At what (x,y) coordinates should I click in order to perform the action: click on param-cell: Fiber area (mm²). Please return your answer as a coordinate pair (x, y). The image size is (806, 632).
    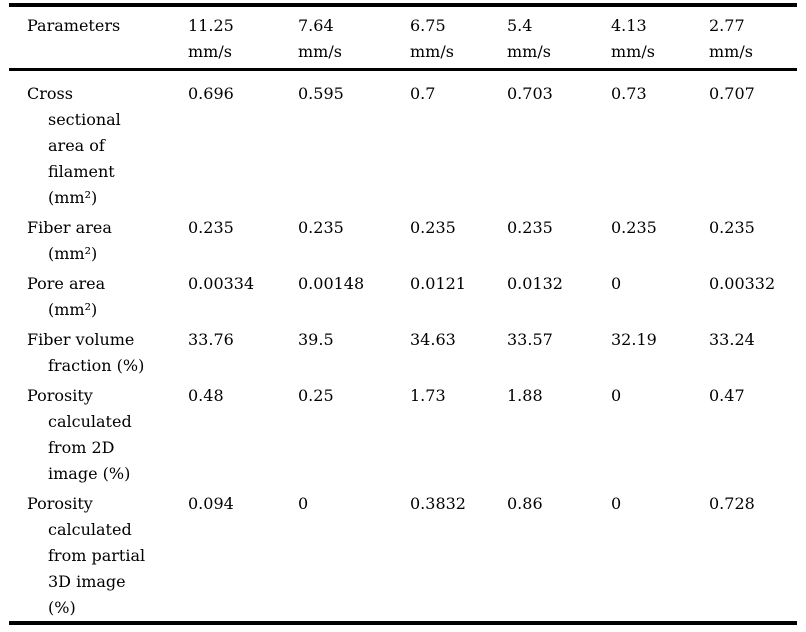
    Looking at the image, I should click on (98, 239).